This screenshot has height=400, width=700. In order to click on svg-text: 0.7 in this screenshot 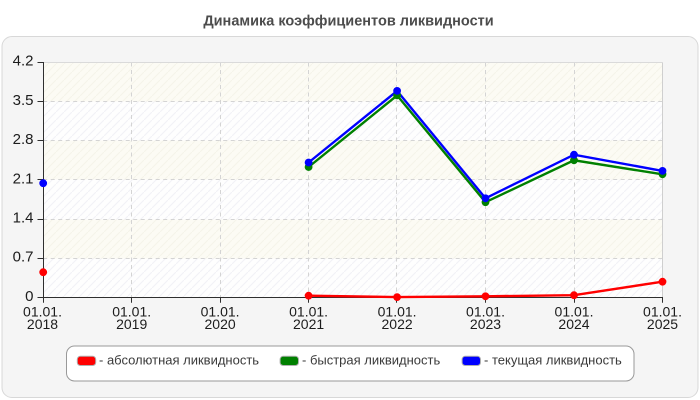, I will do `click(23, 257)`.